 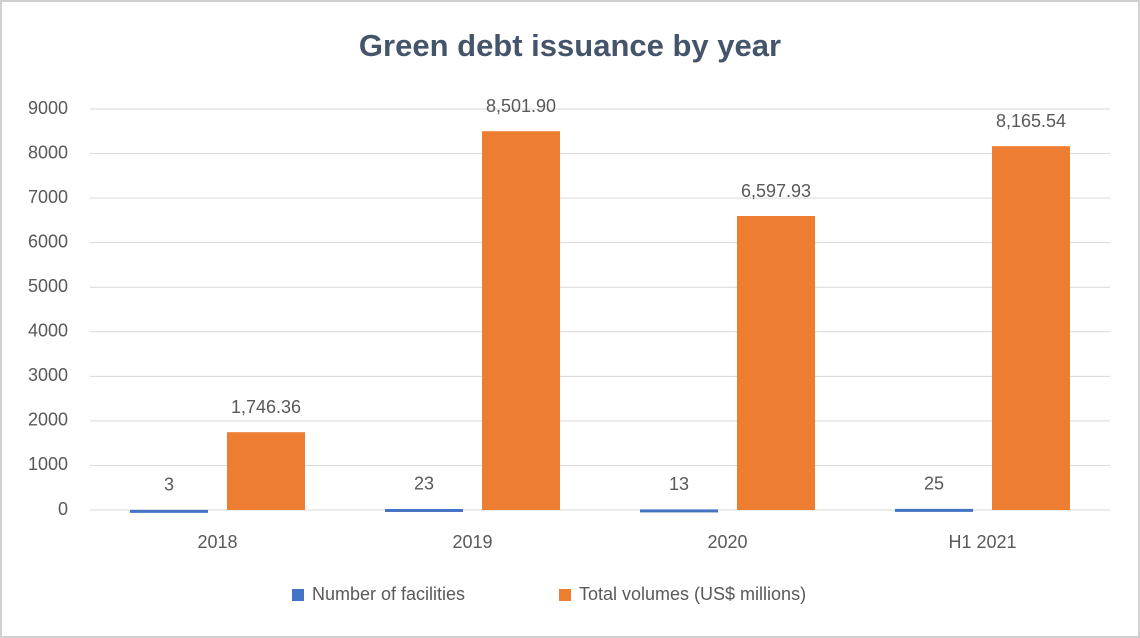 I want to click on data-label: 23, so click(x=424, y=484).